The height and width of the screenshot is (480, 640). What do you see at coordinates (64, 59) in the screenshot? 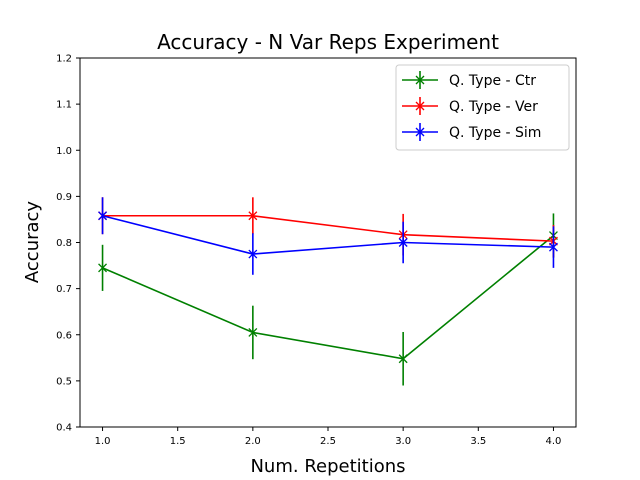
I see `y-tick-label: 1.2` at bounding box center [64, 59].